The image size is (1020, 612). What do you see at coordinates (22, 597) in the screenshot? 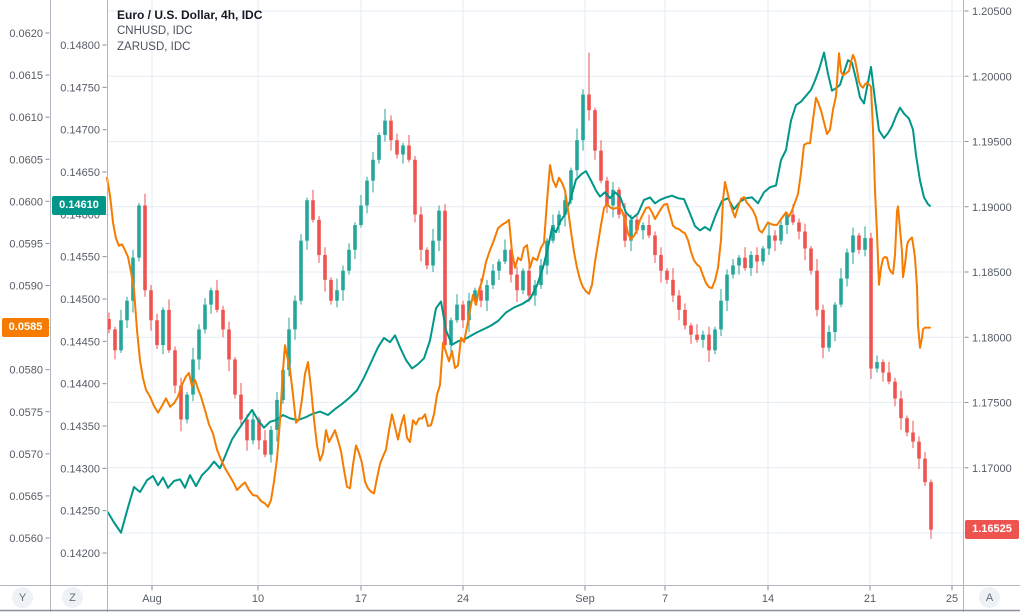
I see `y-axis-settings-button: Y` at bounding box center [22, 597].